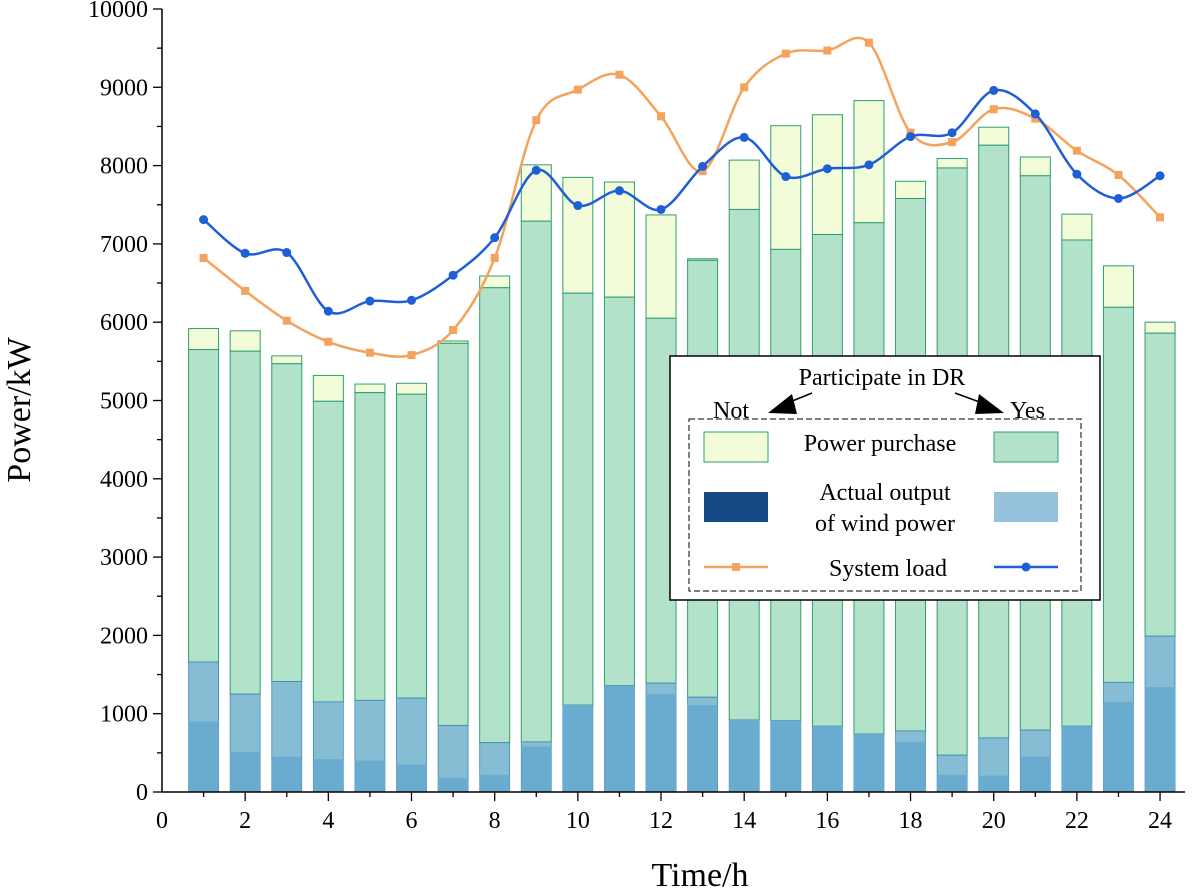  I want to click on bar-purchase-yes-h8, so click(495, 515).